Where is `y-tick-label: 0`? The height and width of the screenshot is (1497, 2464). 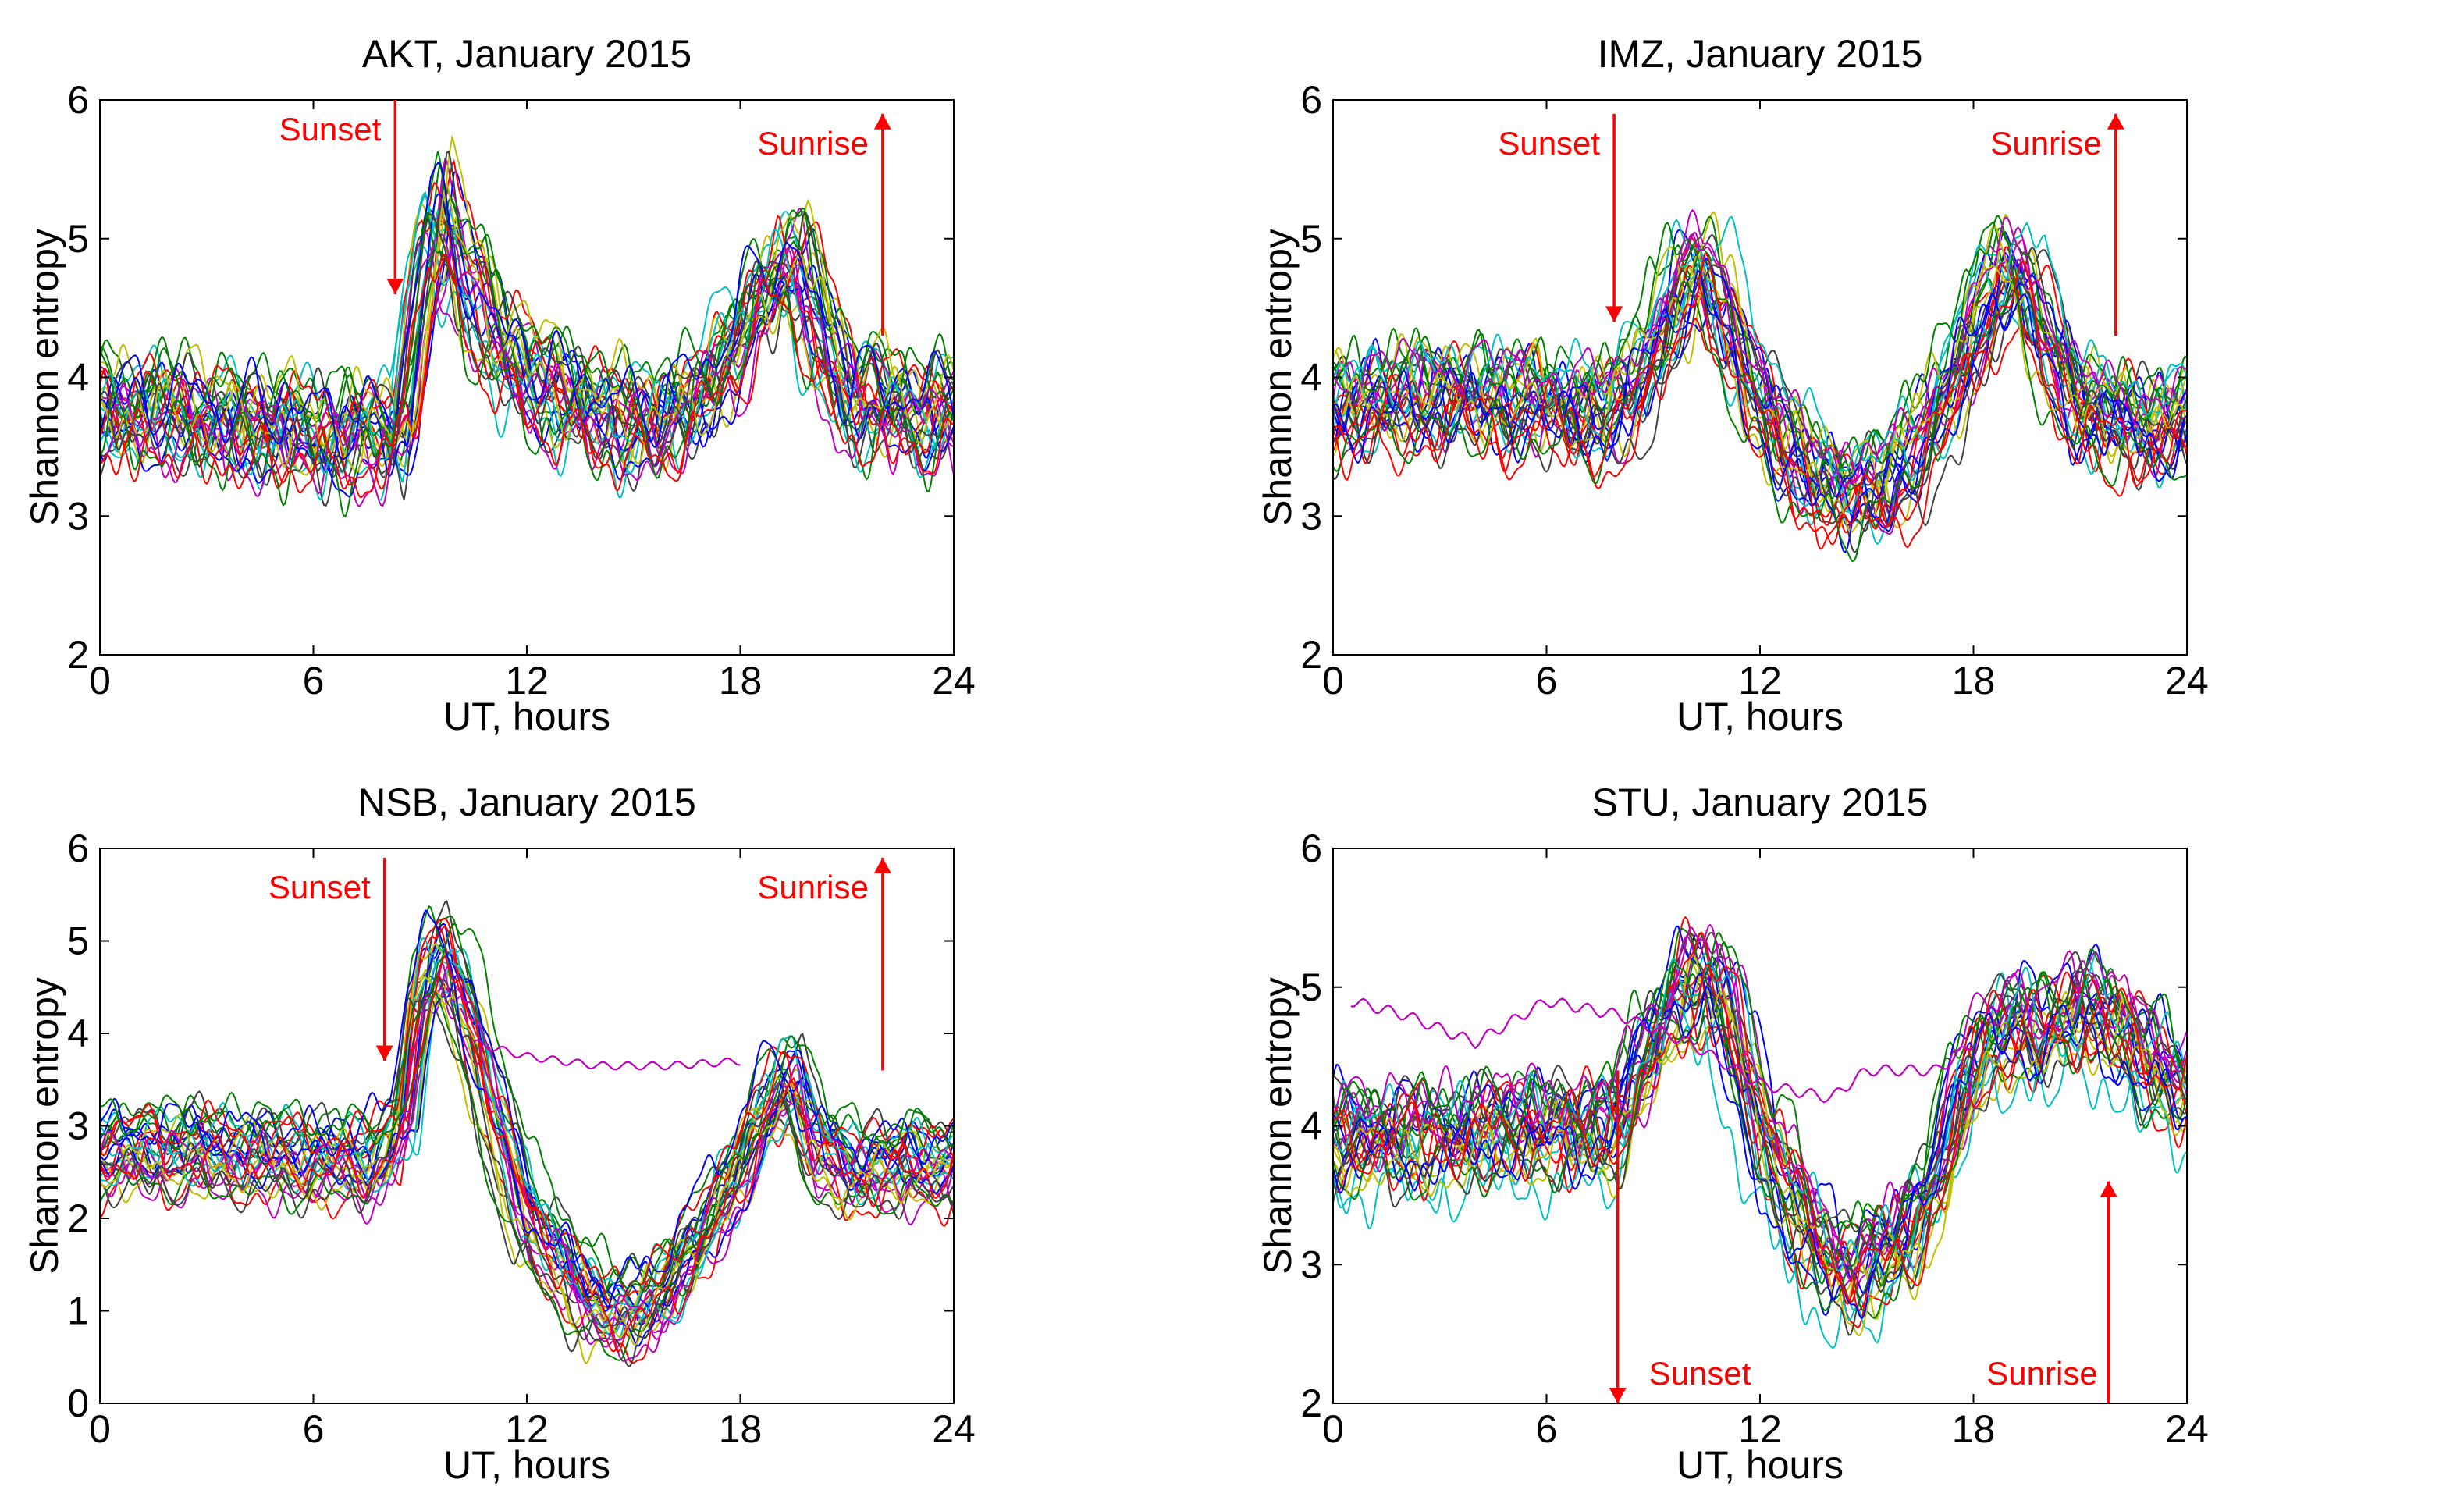 y-tick-label: 0 is located at coordinates (78, 1403).